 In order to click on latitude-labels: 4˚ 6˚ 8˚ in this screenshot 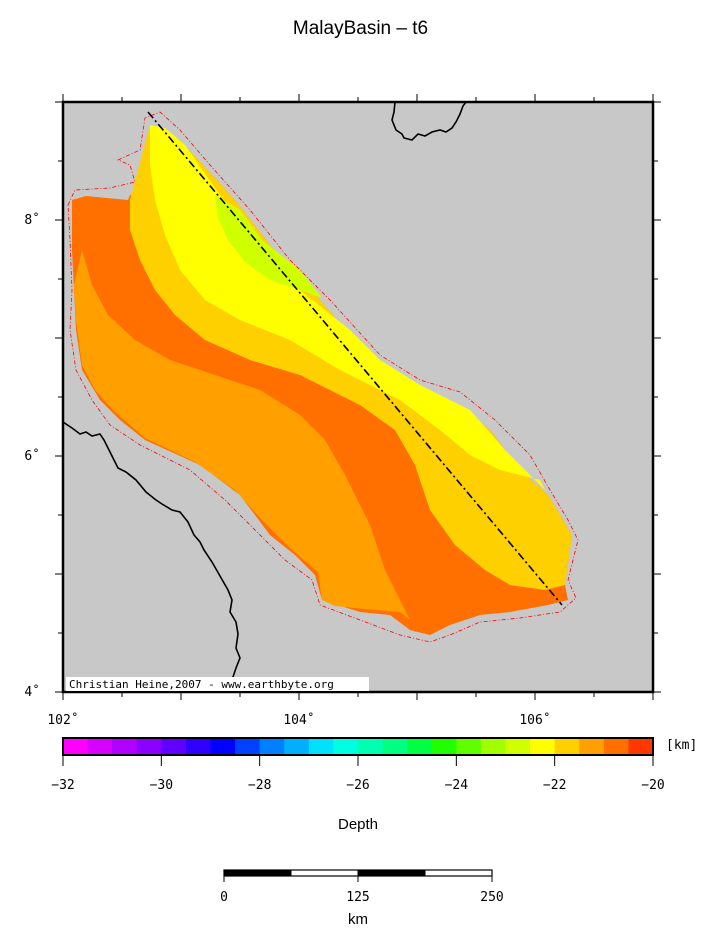, I will do `click(32, 456)`.